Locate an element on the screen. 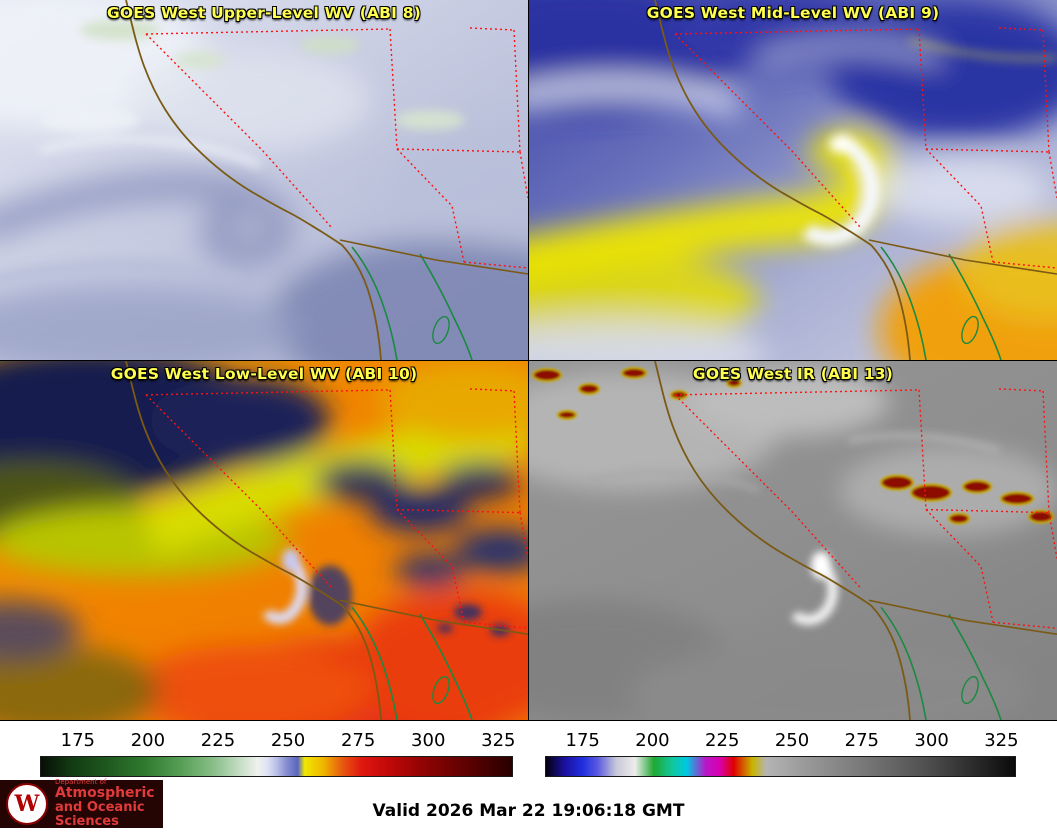 The height and width of the screenshot is (836, 1057). uw-crest-icon: W is located at coordinates (27, 804).